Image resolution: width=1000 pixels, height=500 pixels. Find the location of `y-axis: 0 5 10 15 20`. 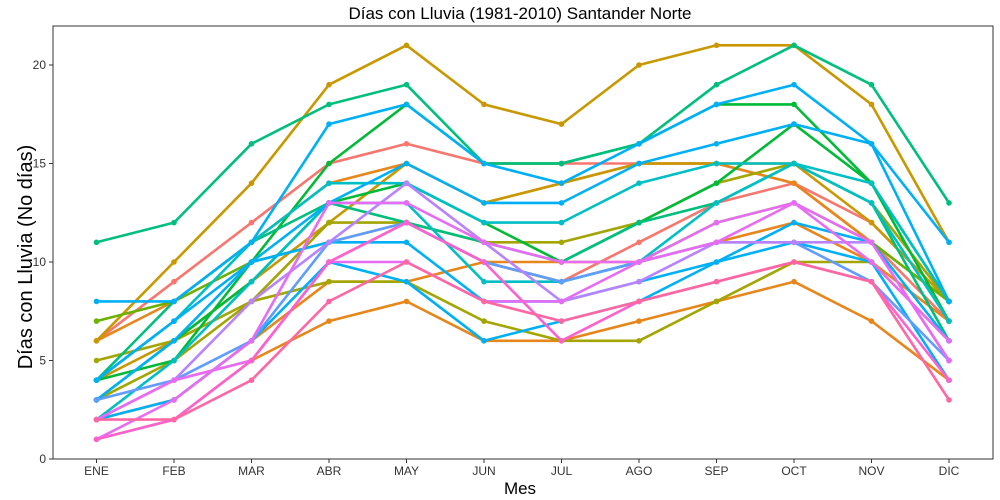

y-axis: 0 5 10 15 20 is located at coordinates (43, 262).